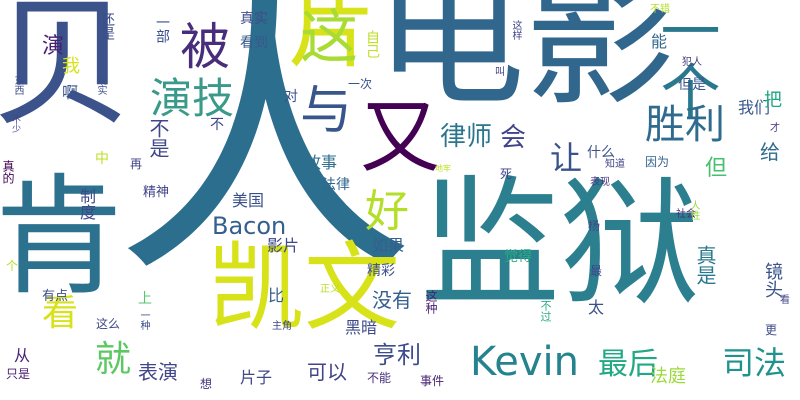  I want to click on word-zhengyi: 正义, so click(330, 289).